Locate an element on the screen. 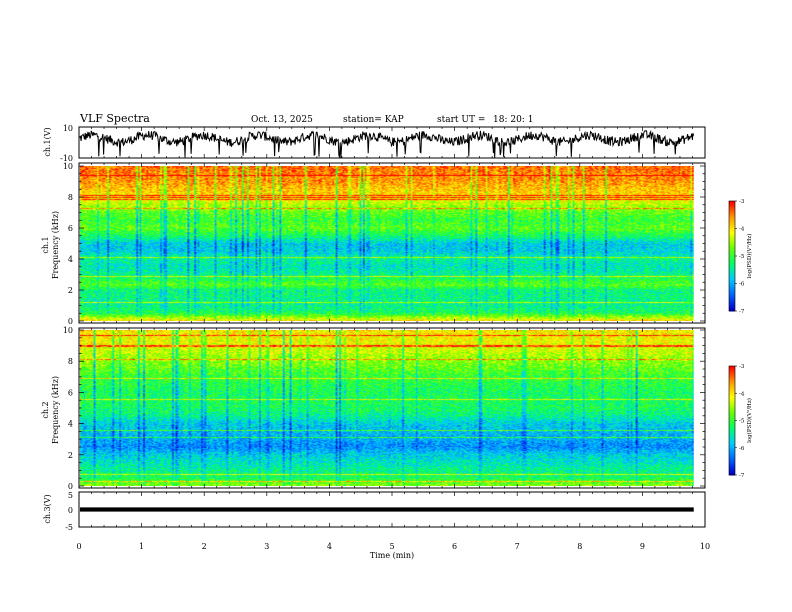 This screenshot has width=792, height=612. x-tick-label: 8 is located at coordinates (579, 546).